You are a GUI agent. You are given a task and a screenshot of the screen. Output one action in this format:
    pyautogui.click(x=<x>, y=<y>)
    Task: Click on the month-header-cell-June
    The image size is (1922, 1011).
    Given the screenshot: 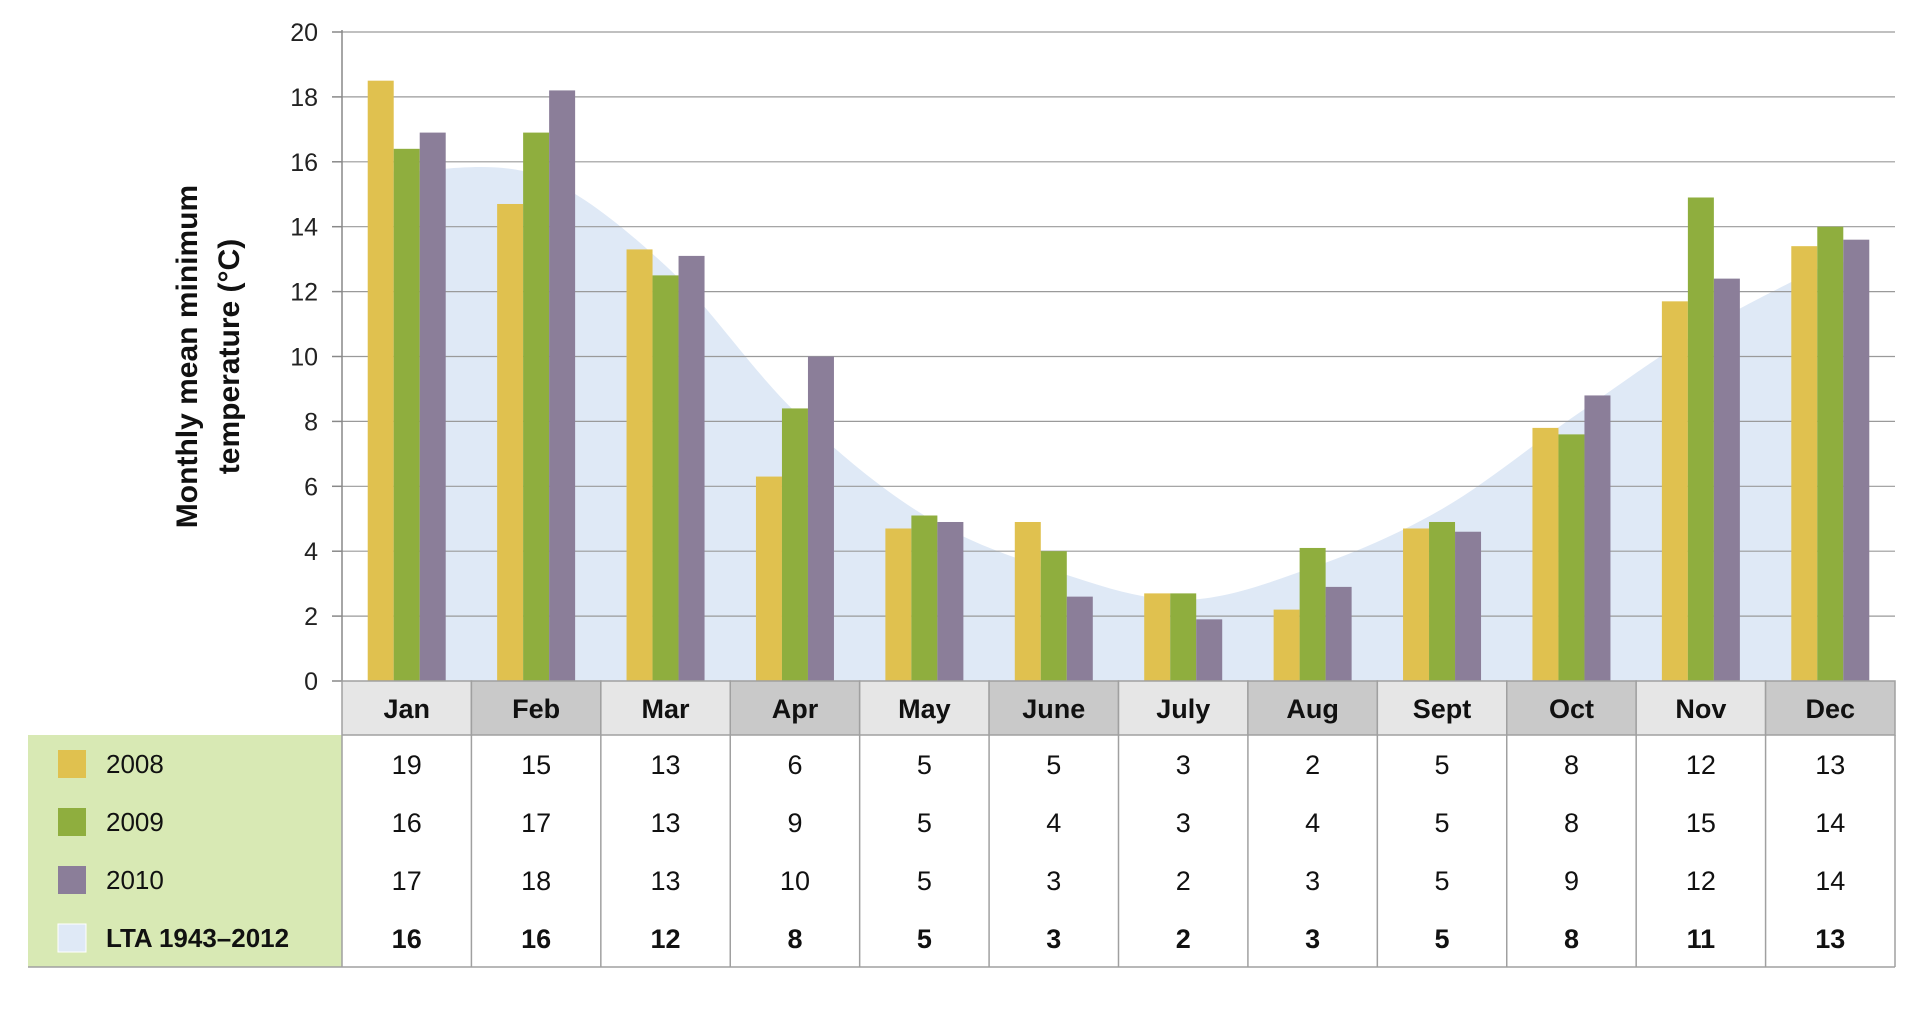 What is the action you would take?
    pyautogui.click(x=1054, y=708)
    